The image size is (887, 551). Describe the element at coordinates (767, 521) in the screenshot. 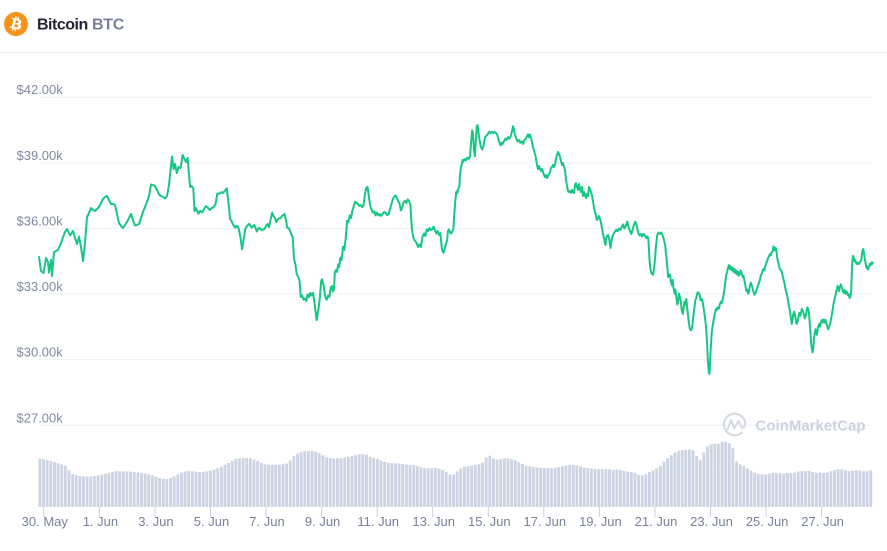

I see `svg-text: 25. Jun` at that location.